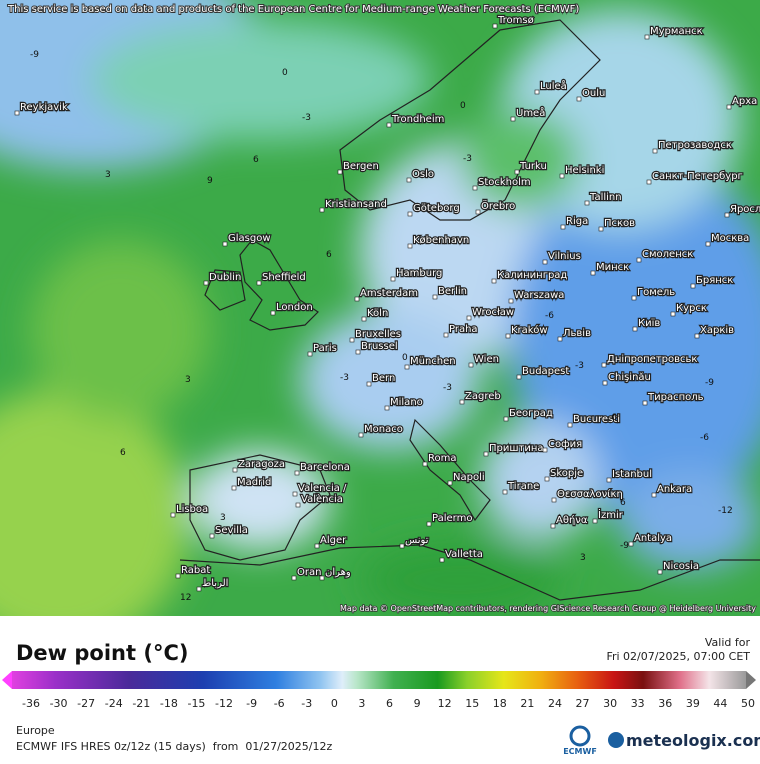 This screenshot has width=760, height=764. What do you see at coordinates (329, 255) in the screenshot?
I see `contour-label: 6` at bounding box center [329, 255].